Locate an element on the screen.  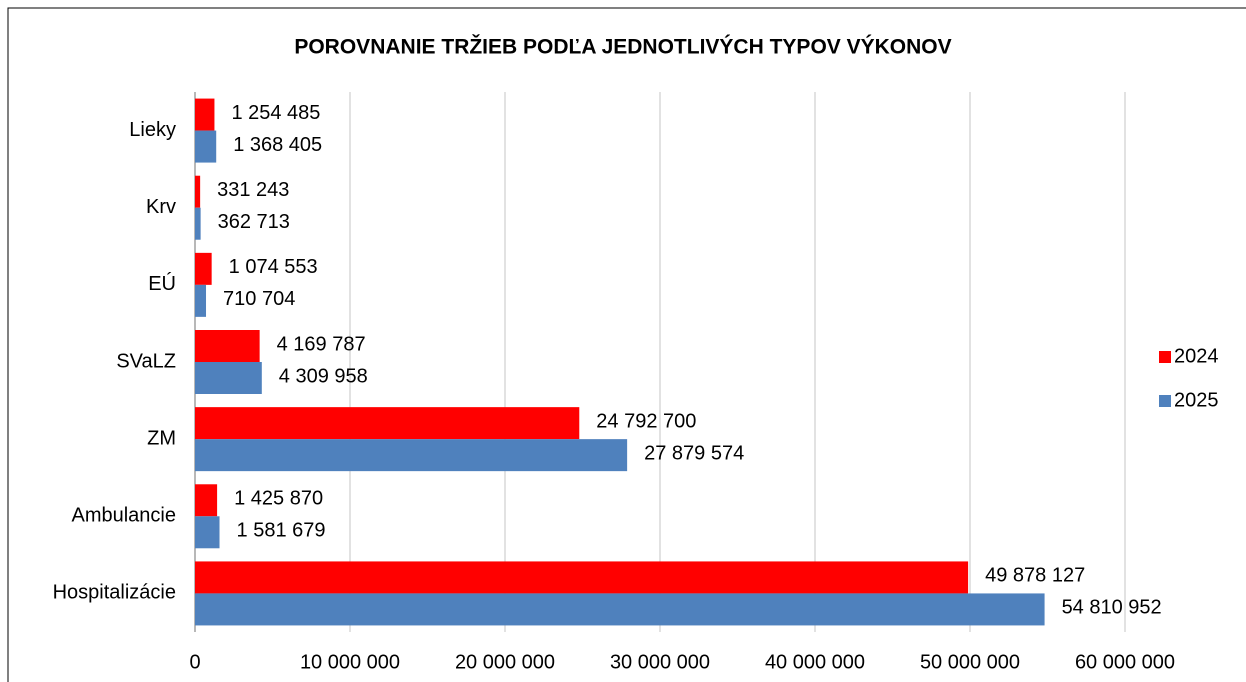
value-label: 1 425 870 is located at coordinates (278, 499).